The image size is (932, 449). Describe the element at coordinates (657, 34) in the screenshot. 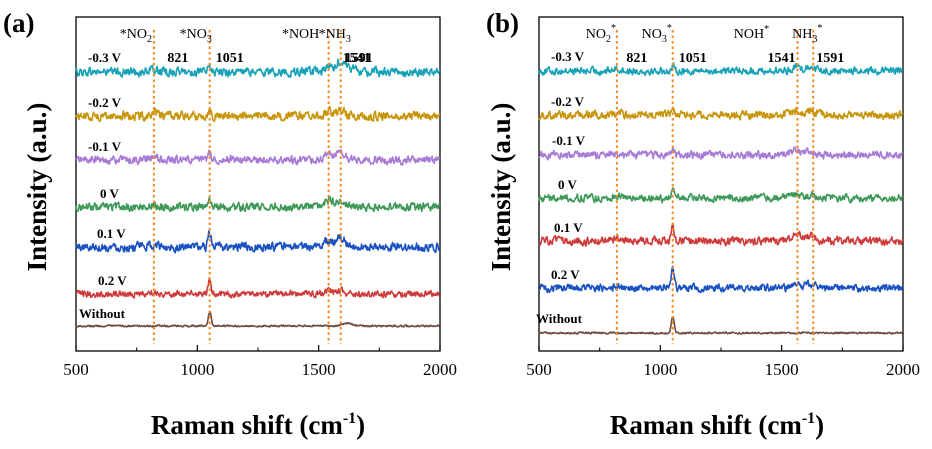

I see `peak-name-label: NO3*` at that location.